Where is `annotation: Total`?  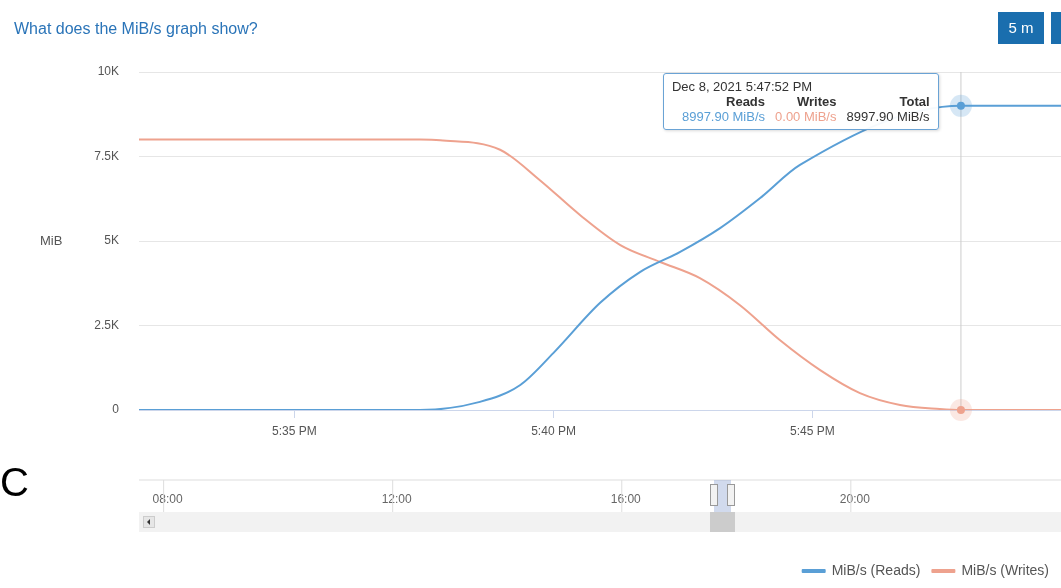
annotation: Total is located at coordinates (914, 101).